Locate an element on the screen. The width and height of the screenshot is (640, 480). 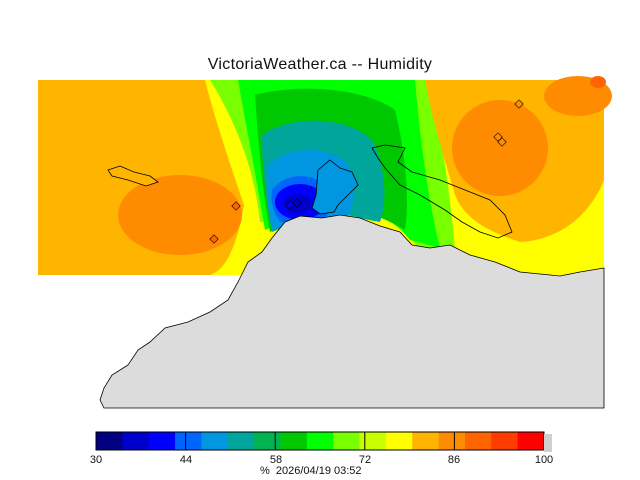
colorbar-tick-label: 100 is located at coordinates (544, 460).